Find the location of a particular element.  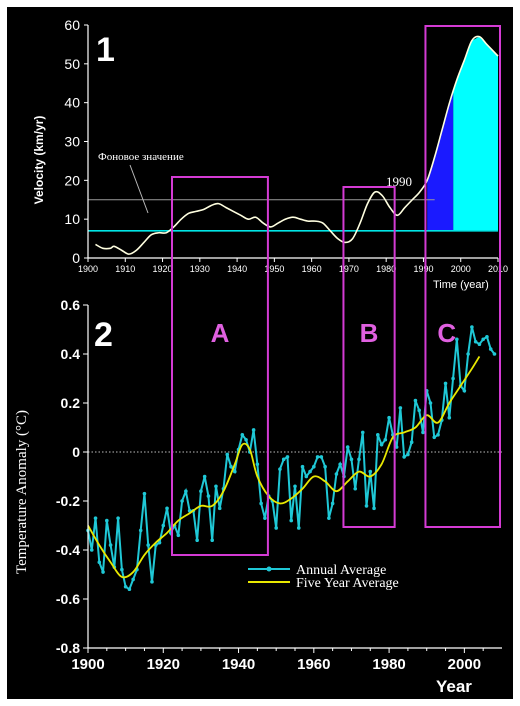

legend-annual-marker is located at coordinates (269, 569).